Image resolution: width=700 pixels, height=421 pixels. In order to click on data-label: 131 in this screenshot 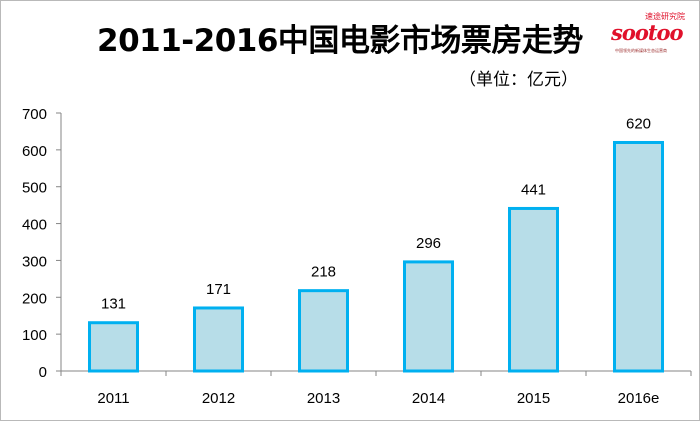, I will do `click(113, 304)`.